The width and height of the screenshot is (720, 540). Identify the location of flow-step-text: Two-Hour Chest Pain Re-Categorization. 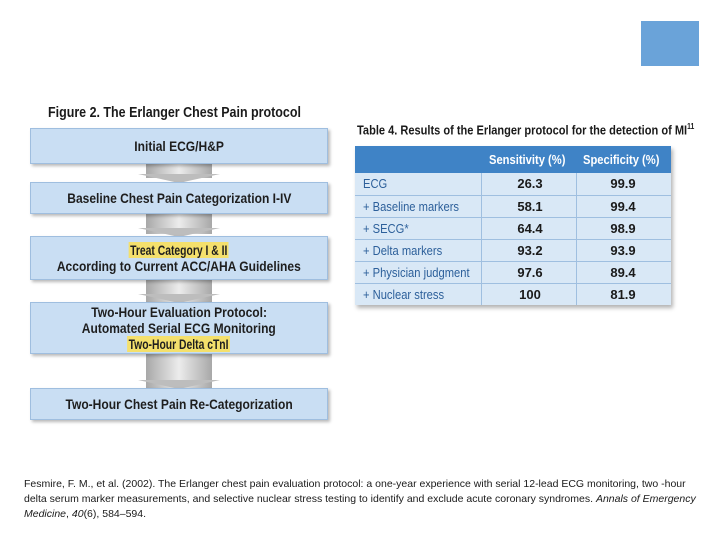
(179, 404).